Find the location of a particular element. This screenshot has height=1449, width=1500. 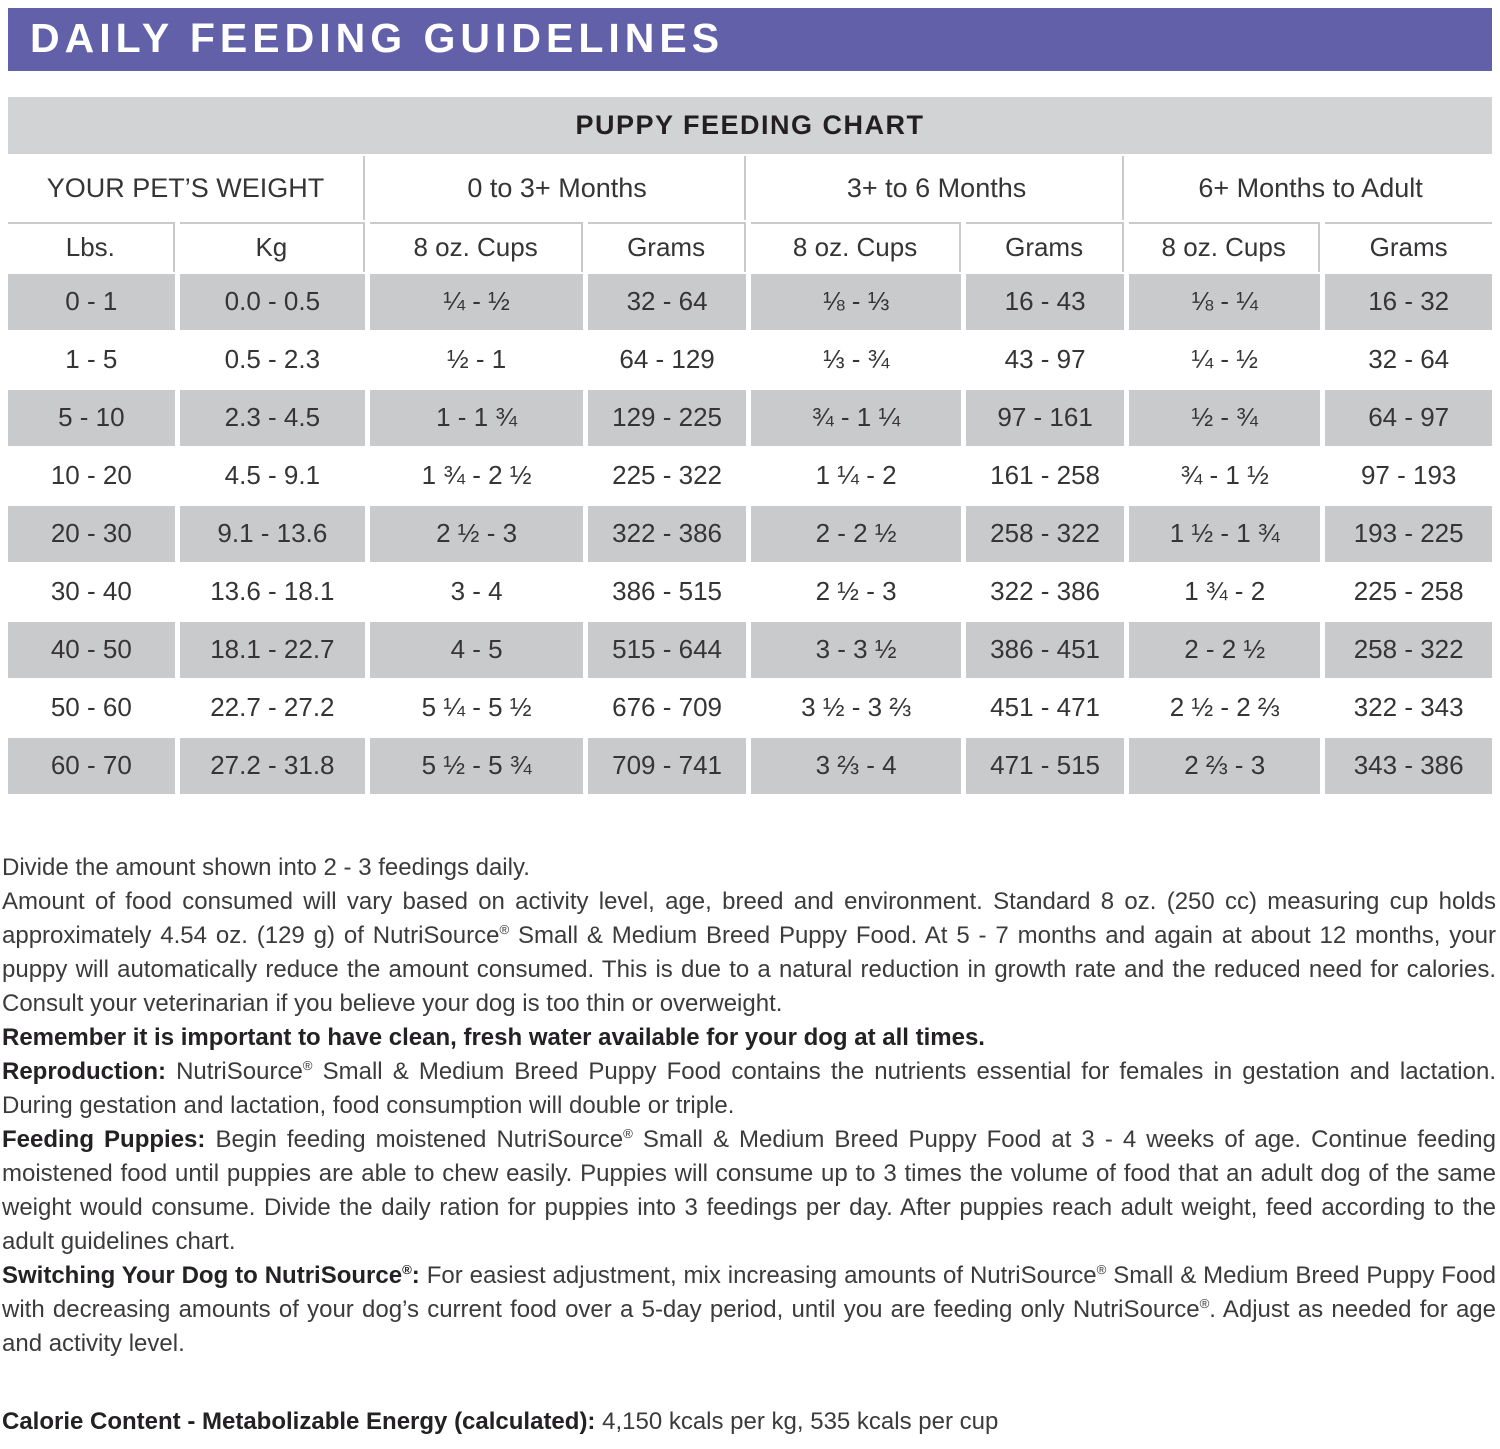

cell-cups-6-adult: 2 ⅔ - 3 is located at coordinates (1225, 766).